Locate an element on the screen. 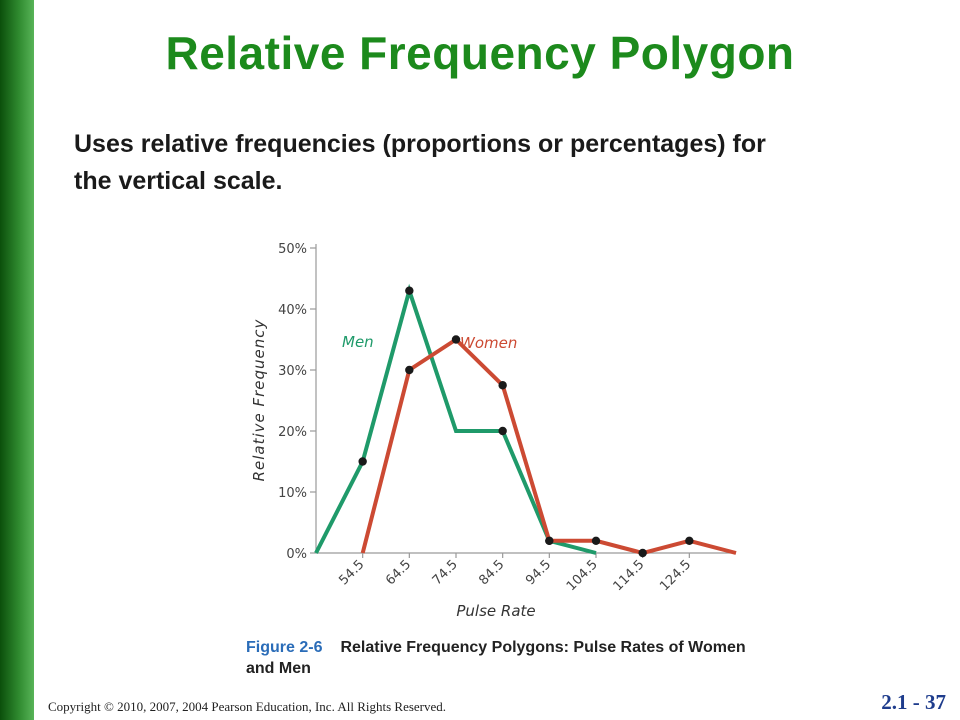 The height and width of the screenshot is (720, 960). y-tick-label: 0% is located at coordinates (296, 554).